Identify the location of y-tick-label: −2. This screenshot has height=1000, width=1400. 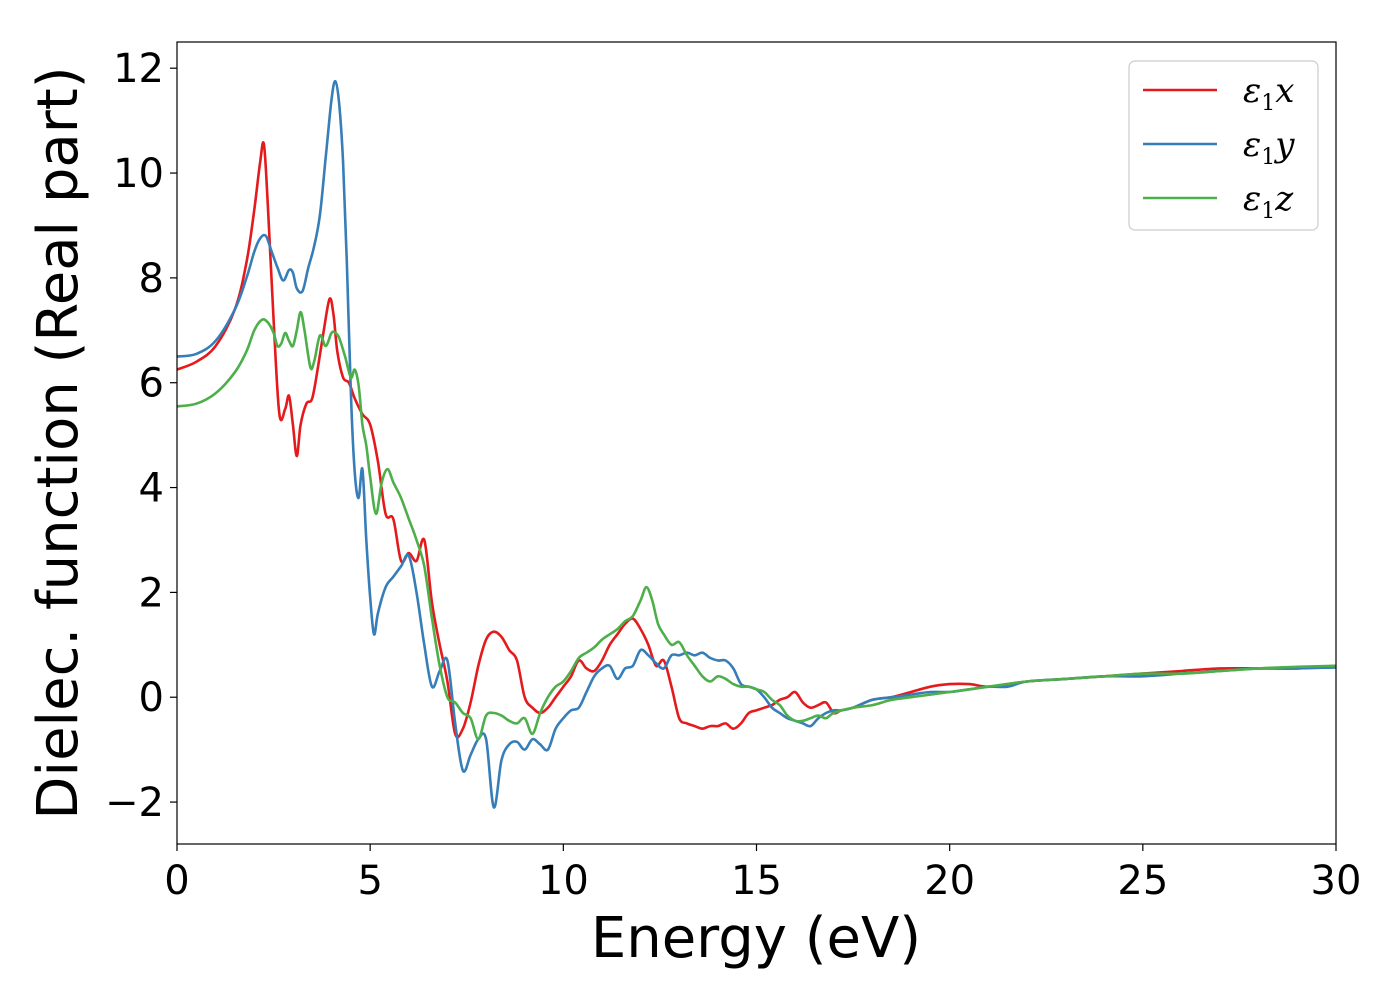
(134, 803).